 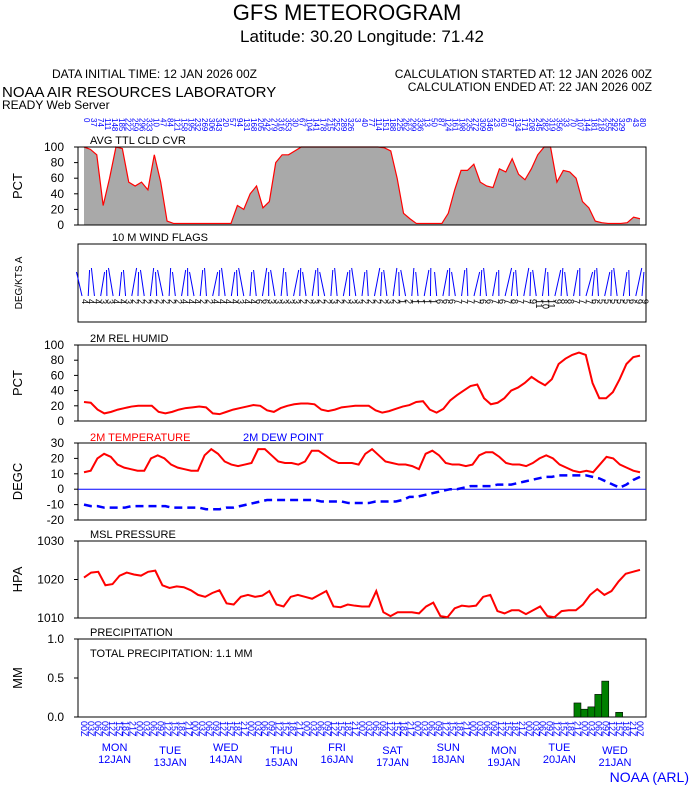 I want to click on y-tick-label: 60, so click(x=58, y=178).